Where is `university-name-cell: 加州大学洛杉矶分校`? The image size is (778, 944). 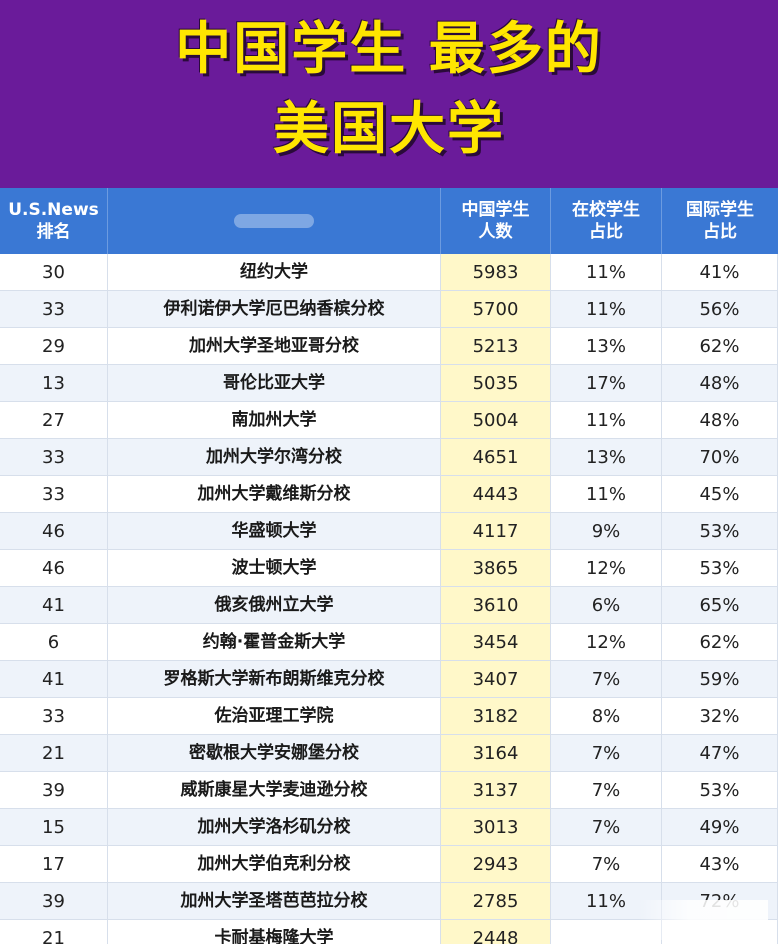
university-name-cell: 加州大学洛杉矶分校 is located at coordinates (274, 827).